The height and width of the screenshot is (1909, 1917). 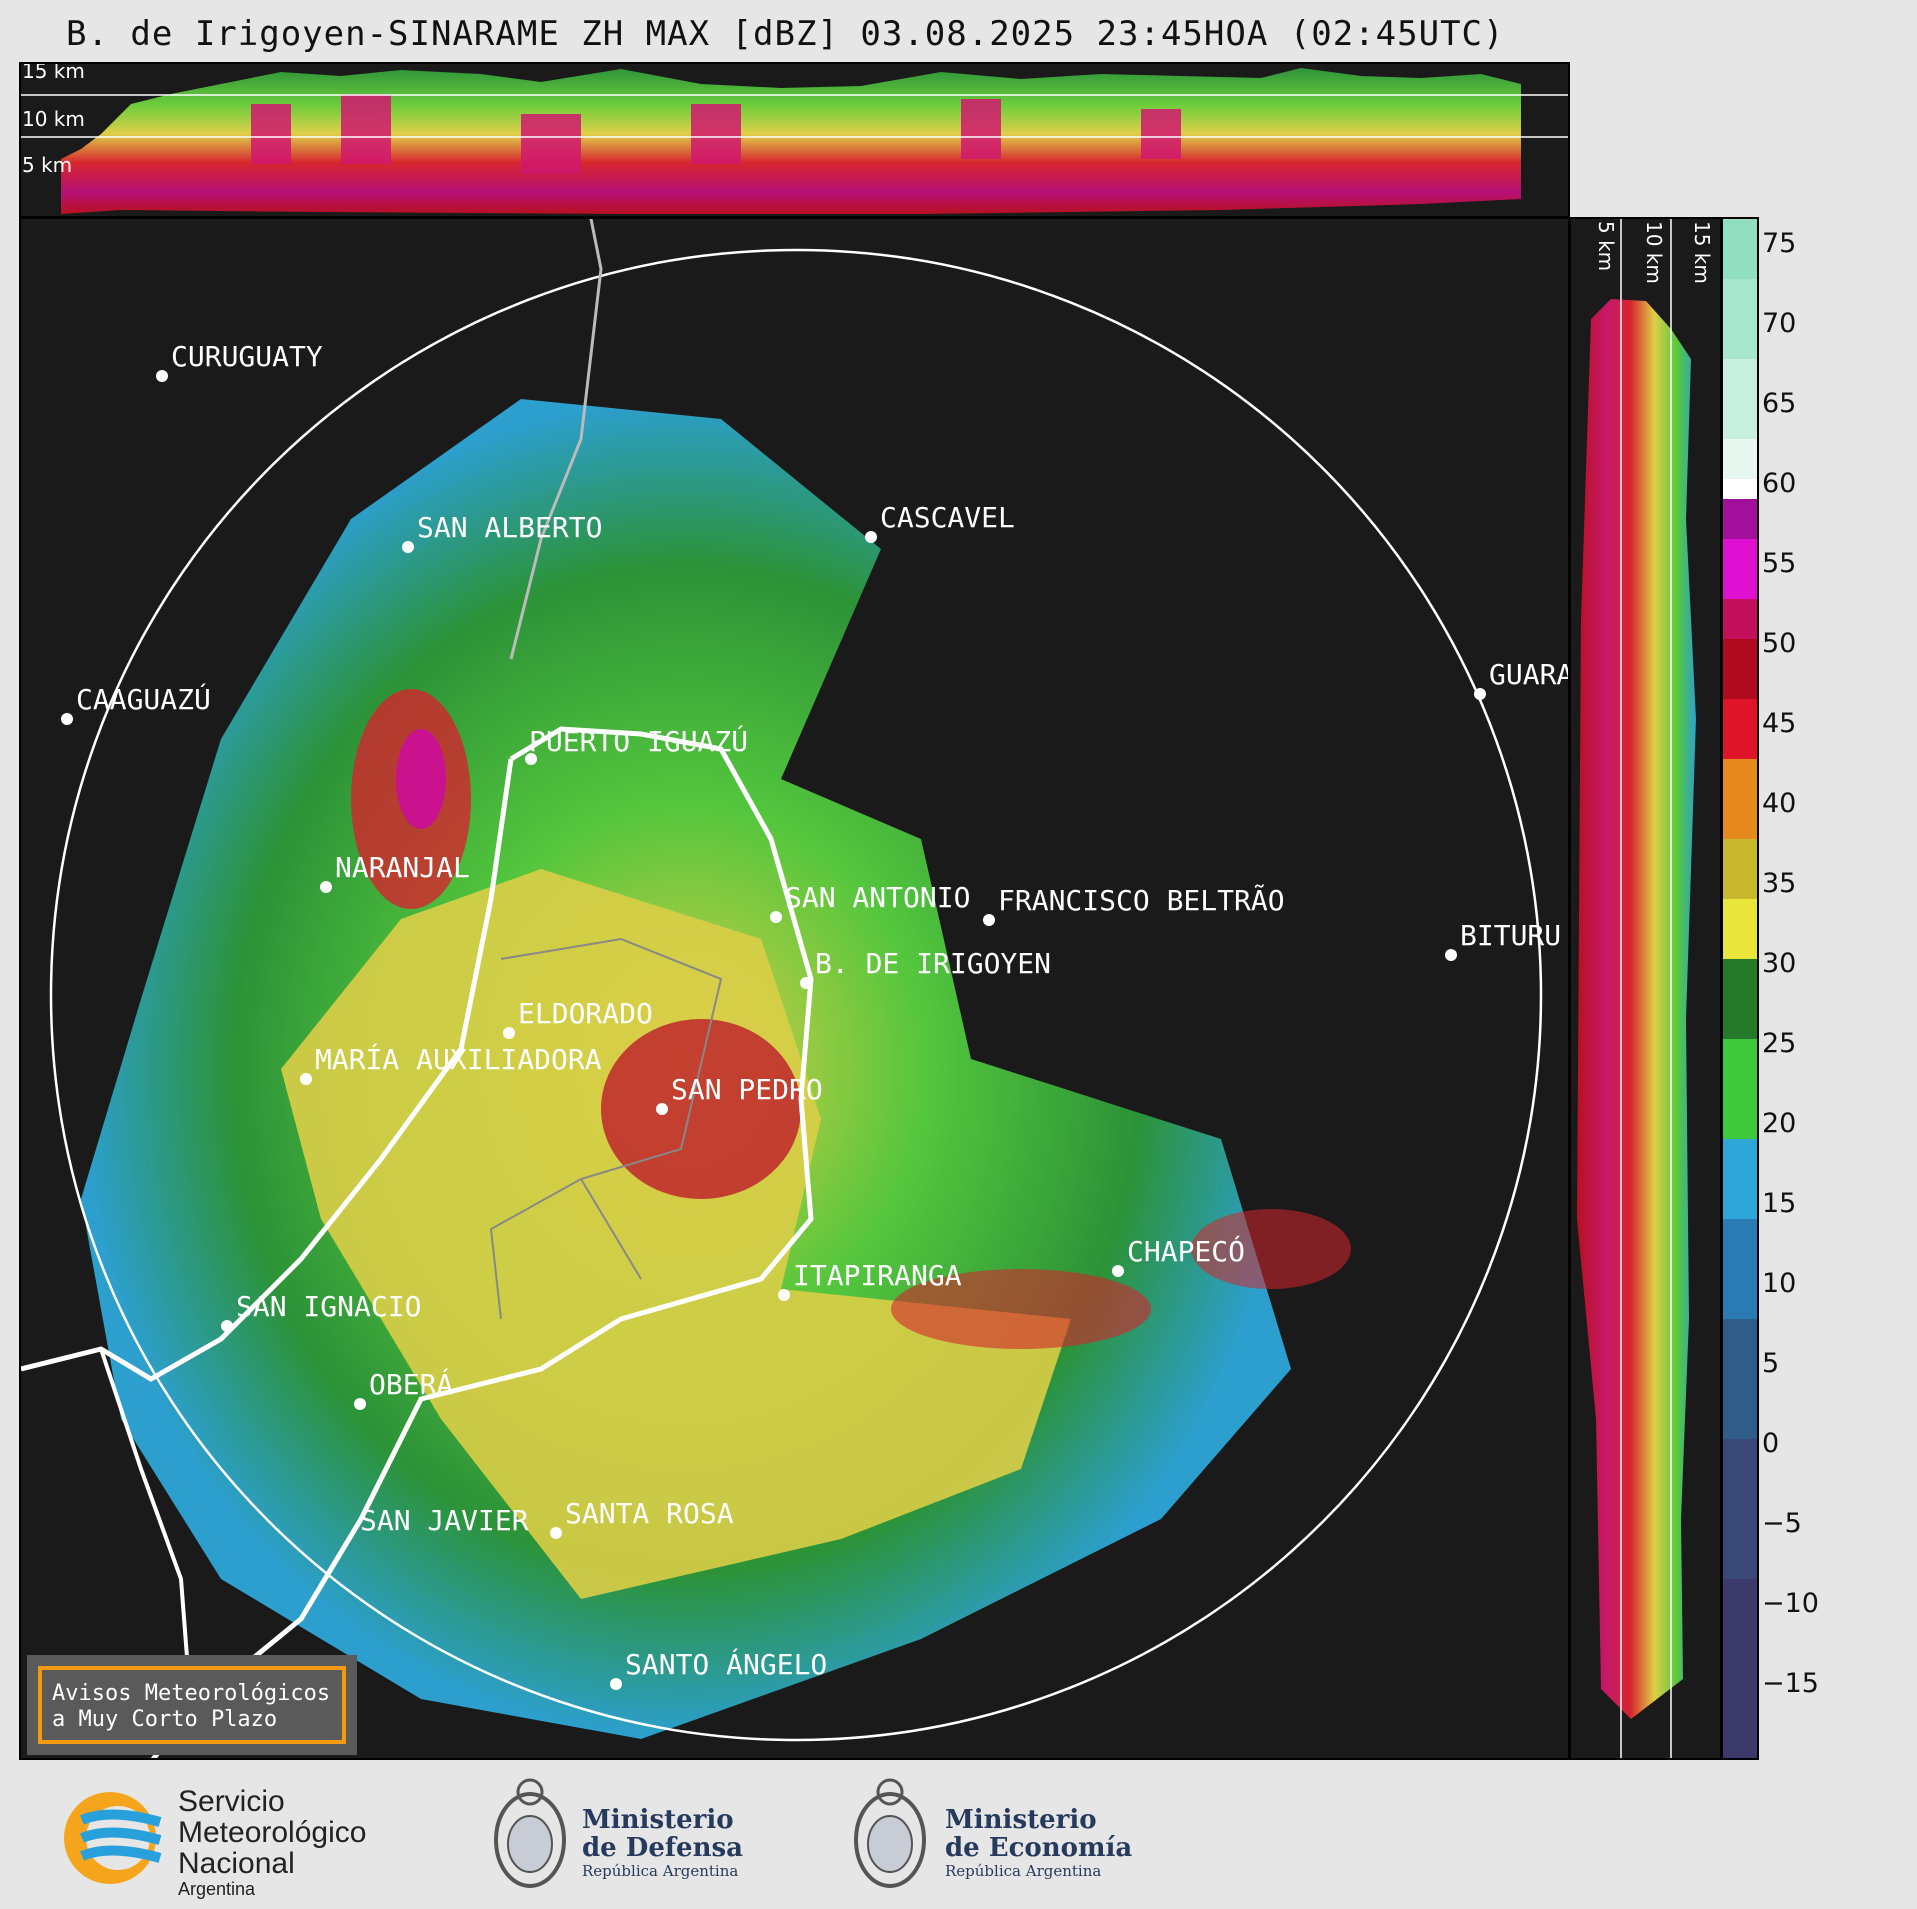 I want to click on colorbar-tick-20: 20, so click(x=1779, y=1123).